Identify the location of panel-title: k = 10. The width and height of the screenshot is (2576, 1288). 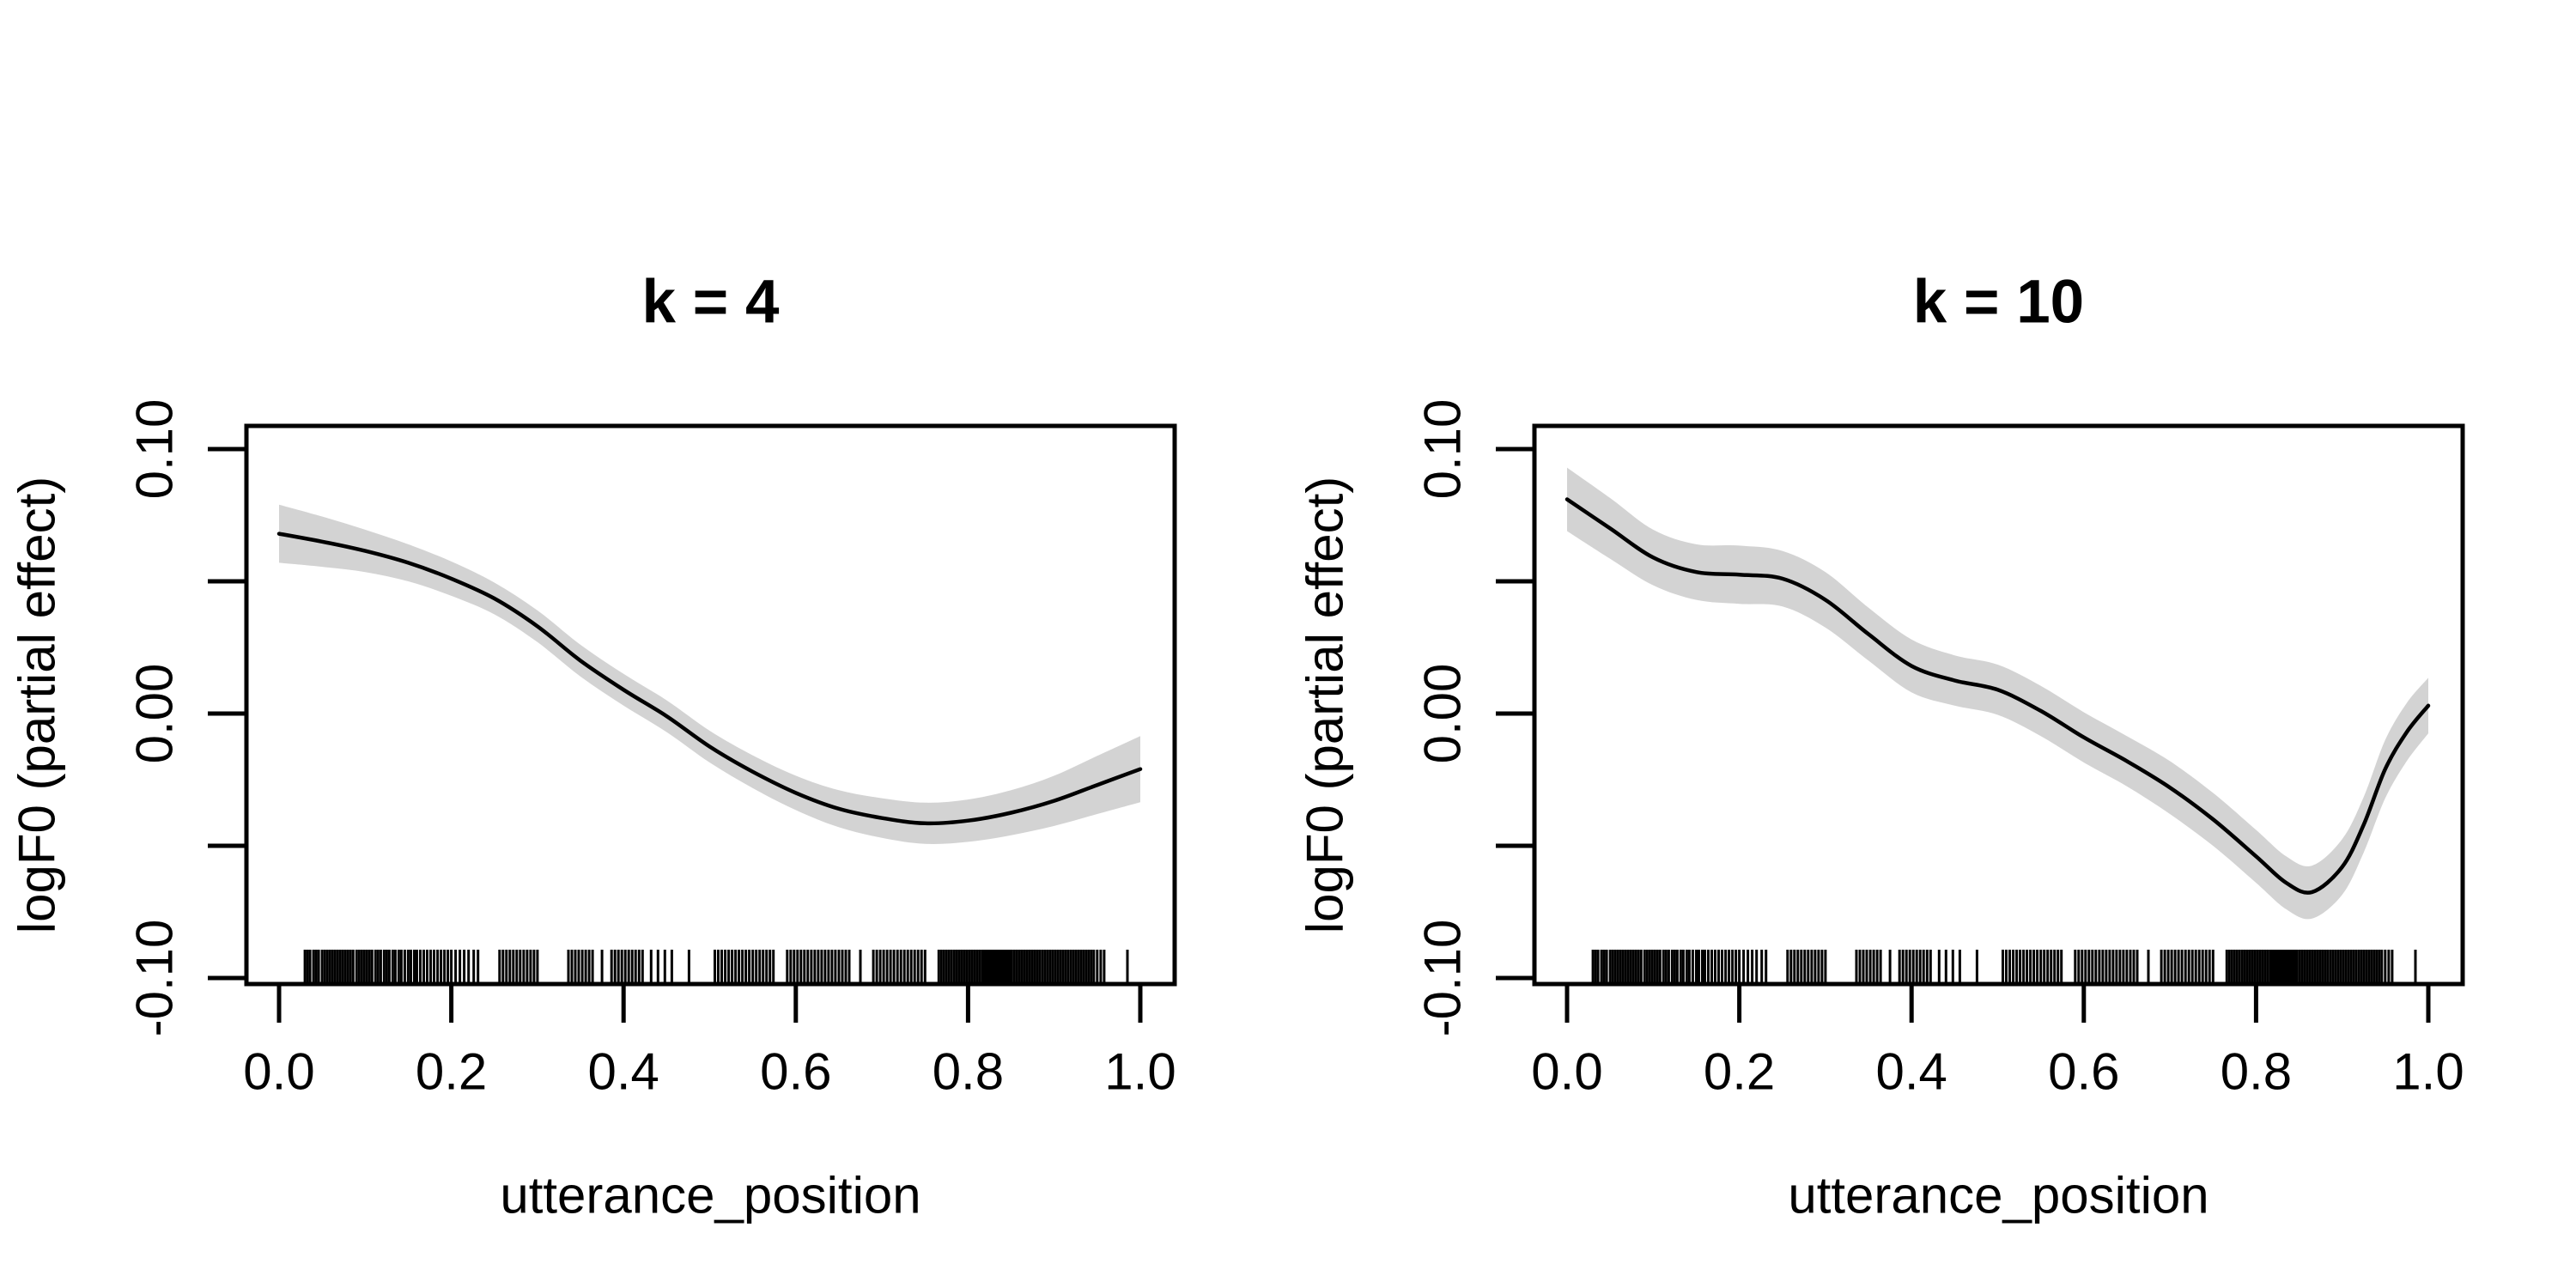
(1998, 303).